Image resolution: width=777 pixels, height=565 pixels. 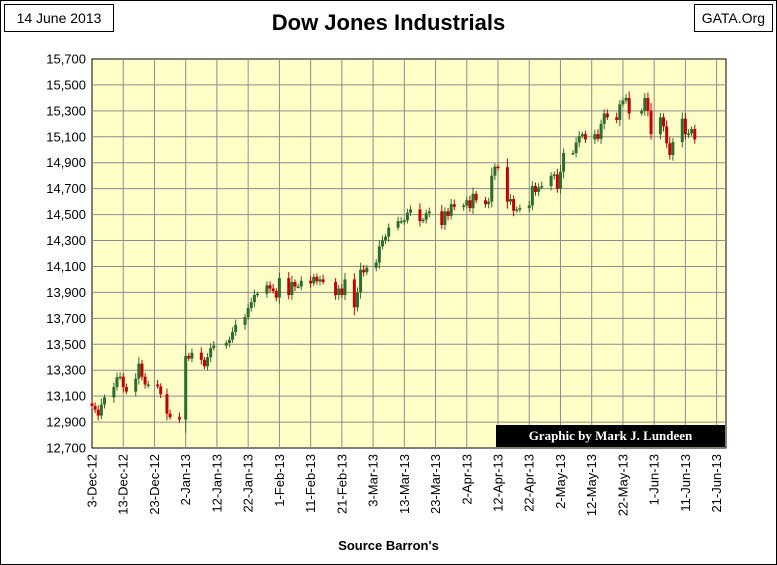 I want to click on y-tick-label: 13,300, so click(x=66, y=370).